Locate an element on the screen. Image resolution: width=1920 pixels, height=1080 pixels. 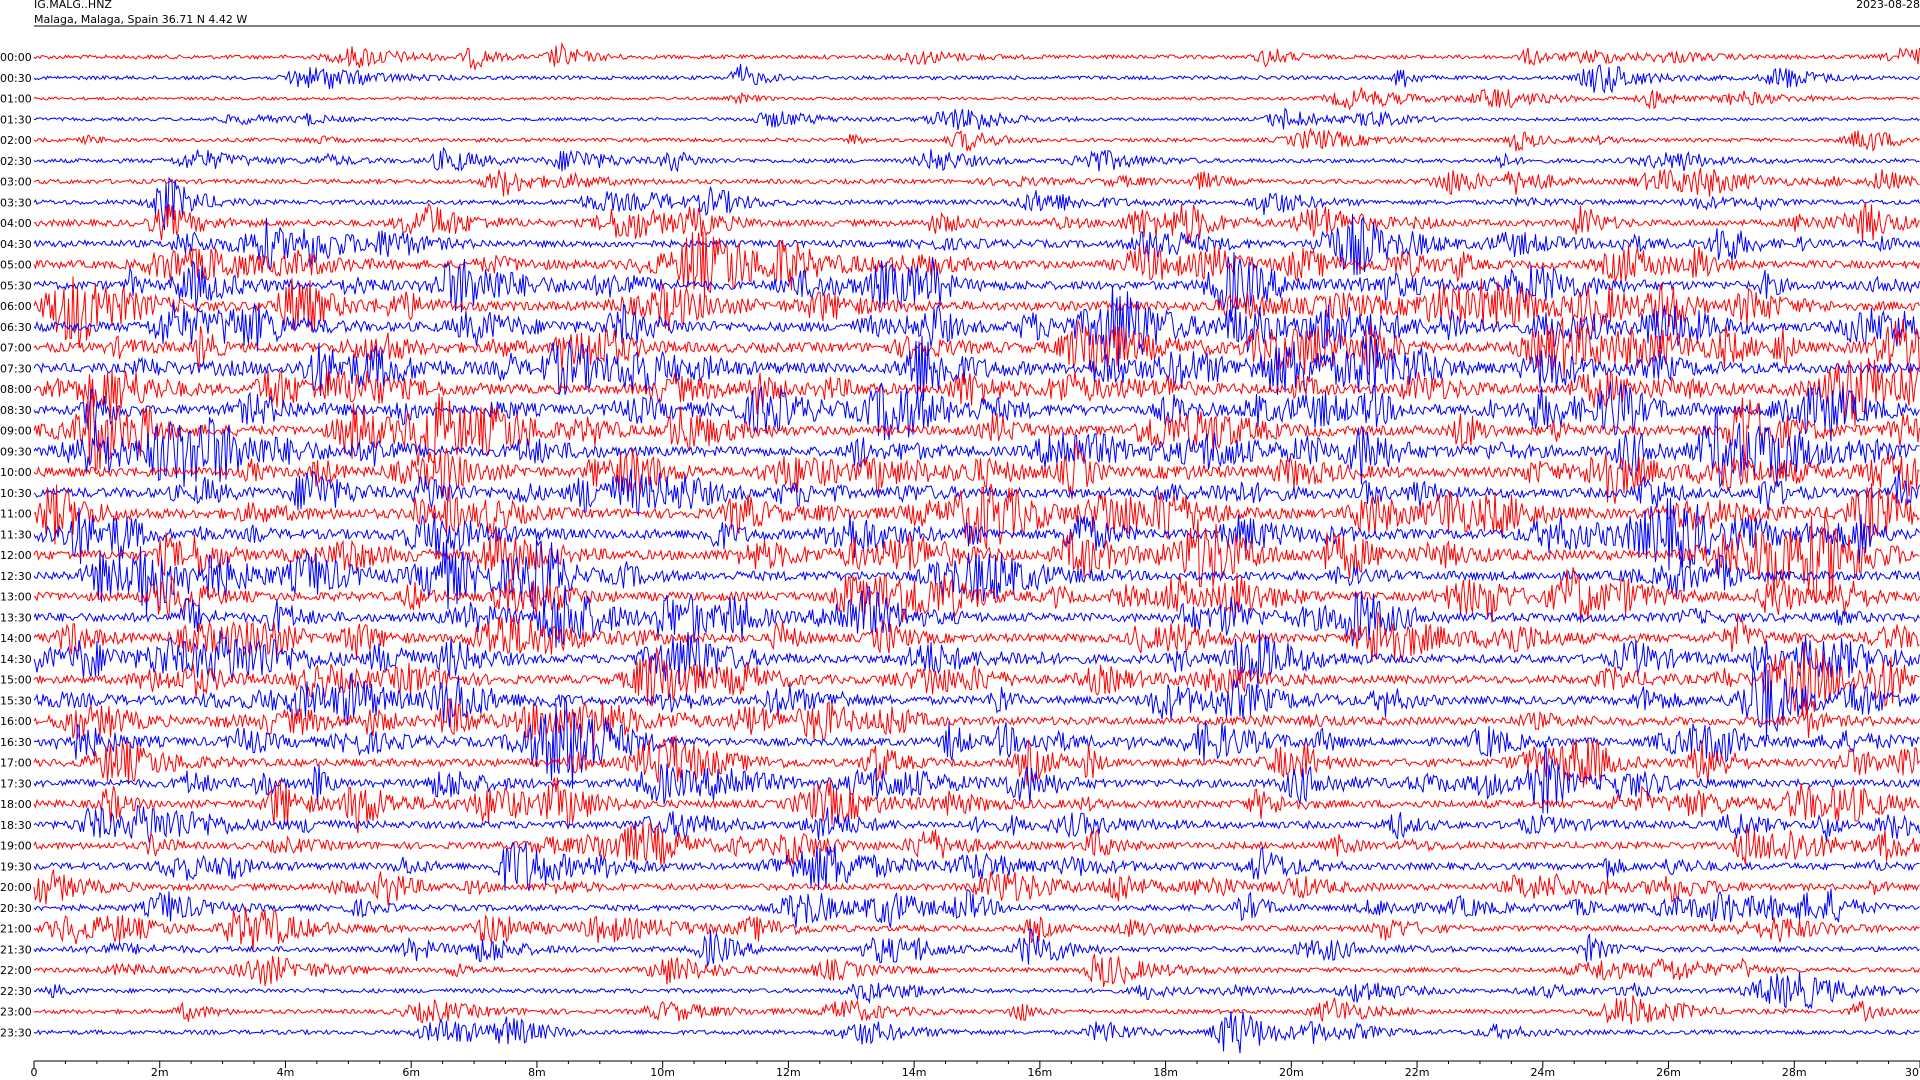
x-tick-label: 2m is located at coordinates (160, 1072).